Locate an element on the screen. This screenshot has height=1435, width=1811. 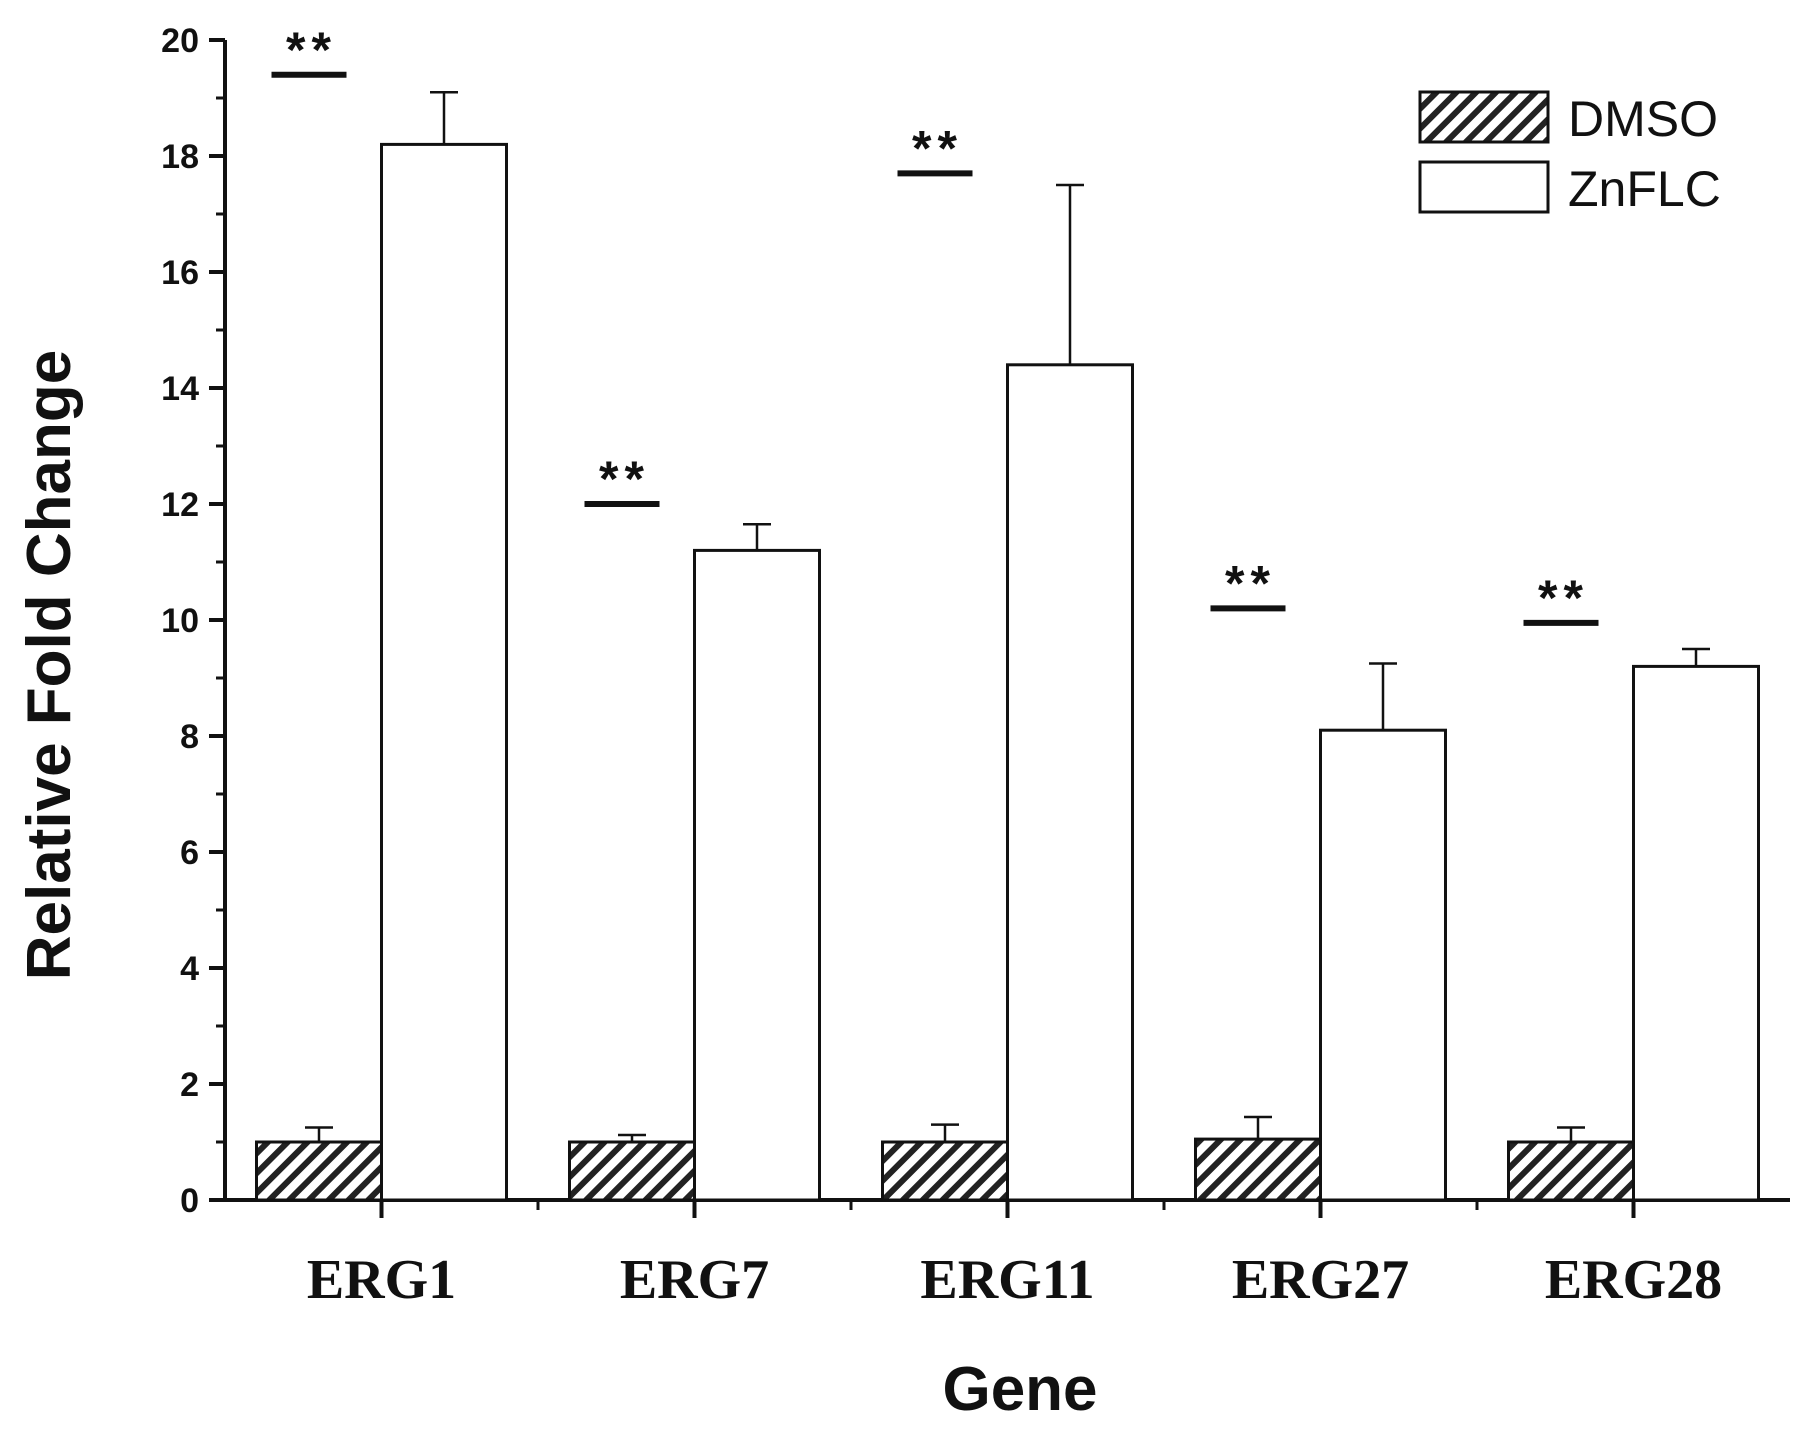
y-tick-label: 2 is located at coordinates (189, 1085).